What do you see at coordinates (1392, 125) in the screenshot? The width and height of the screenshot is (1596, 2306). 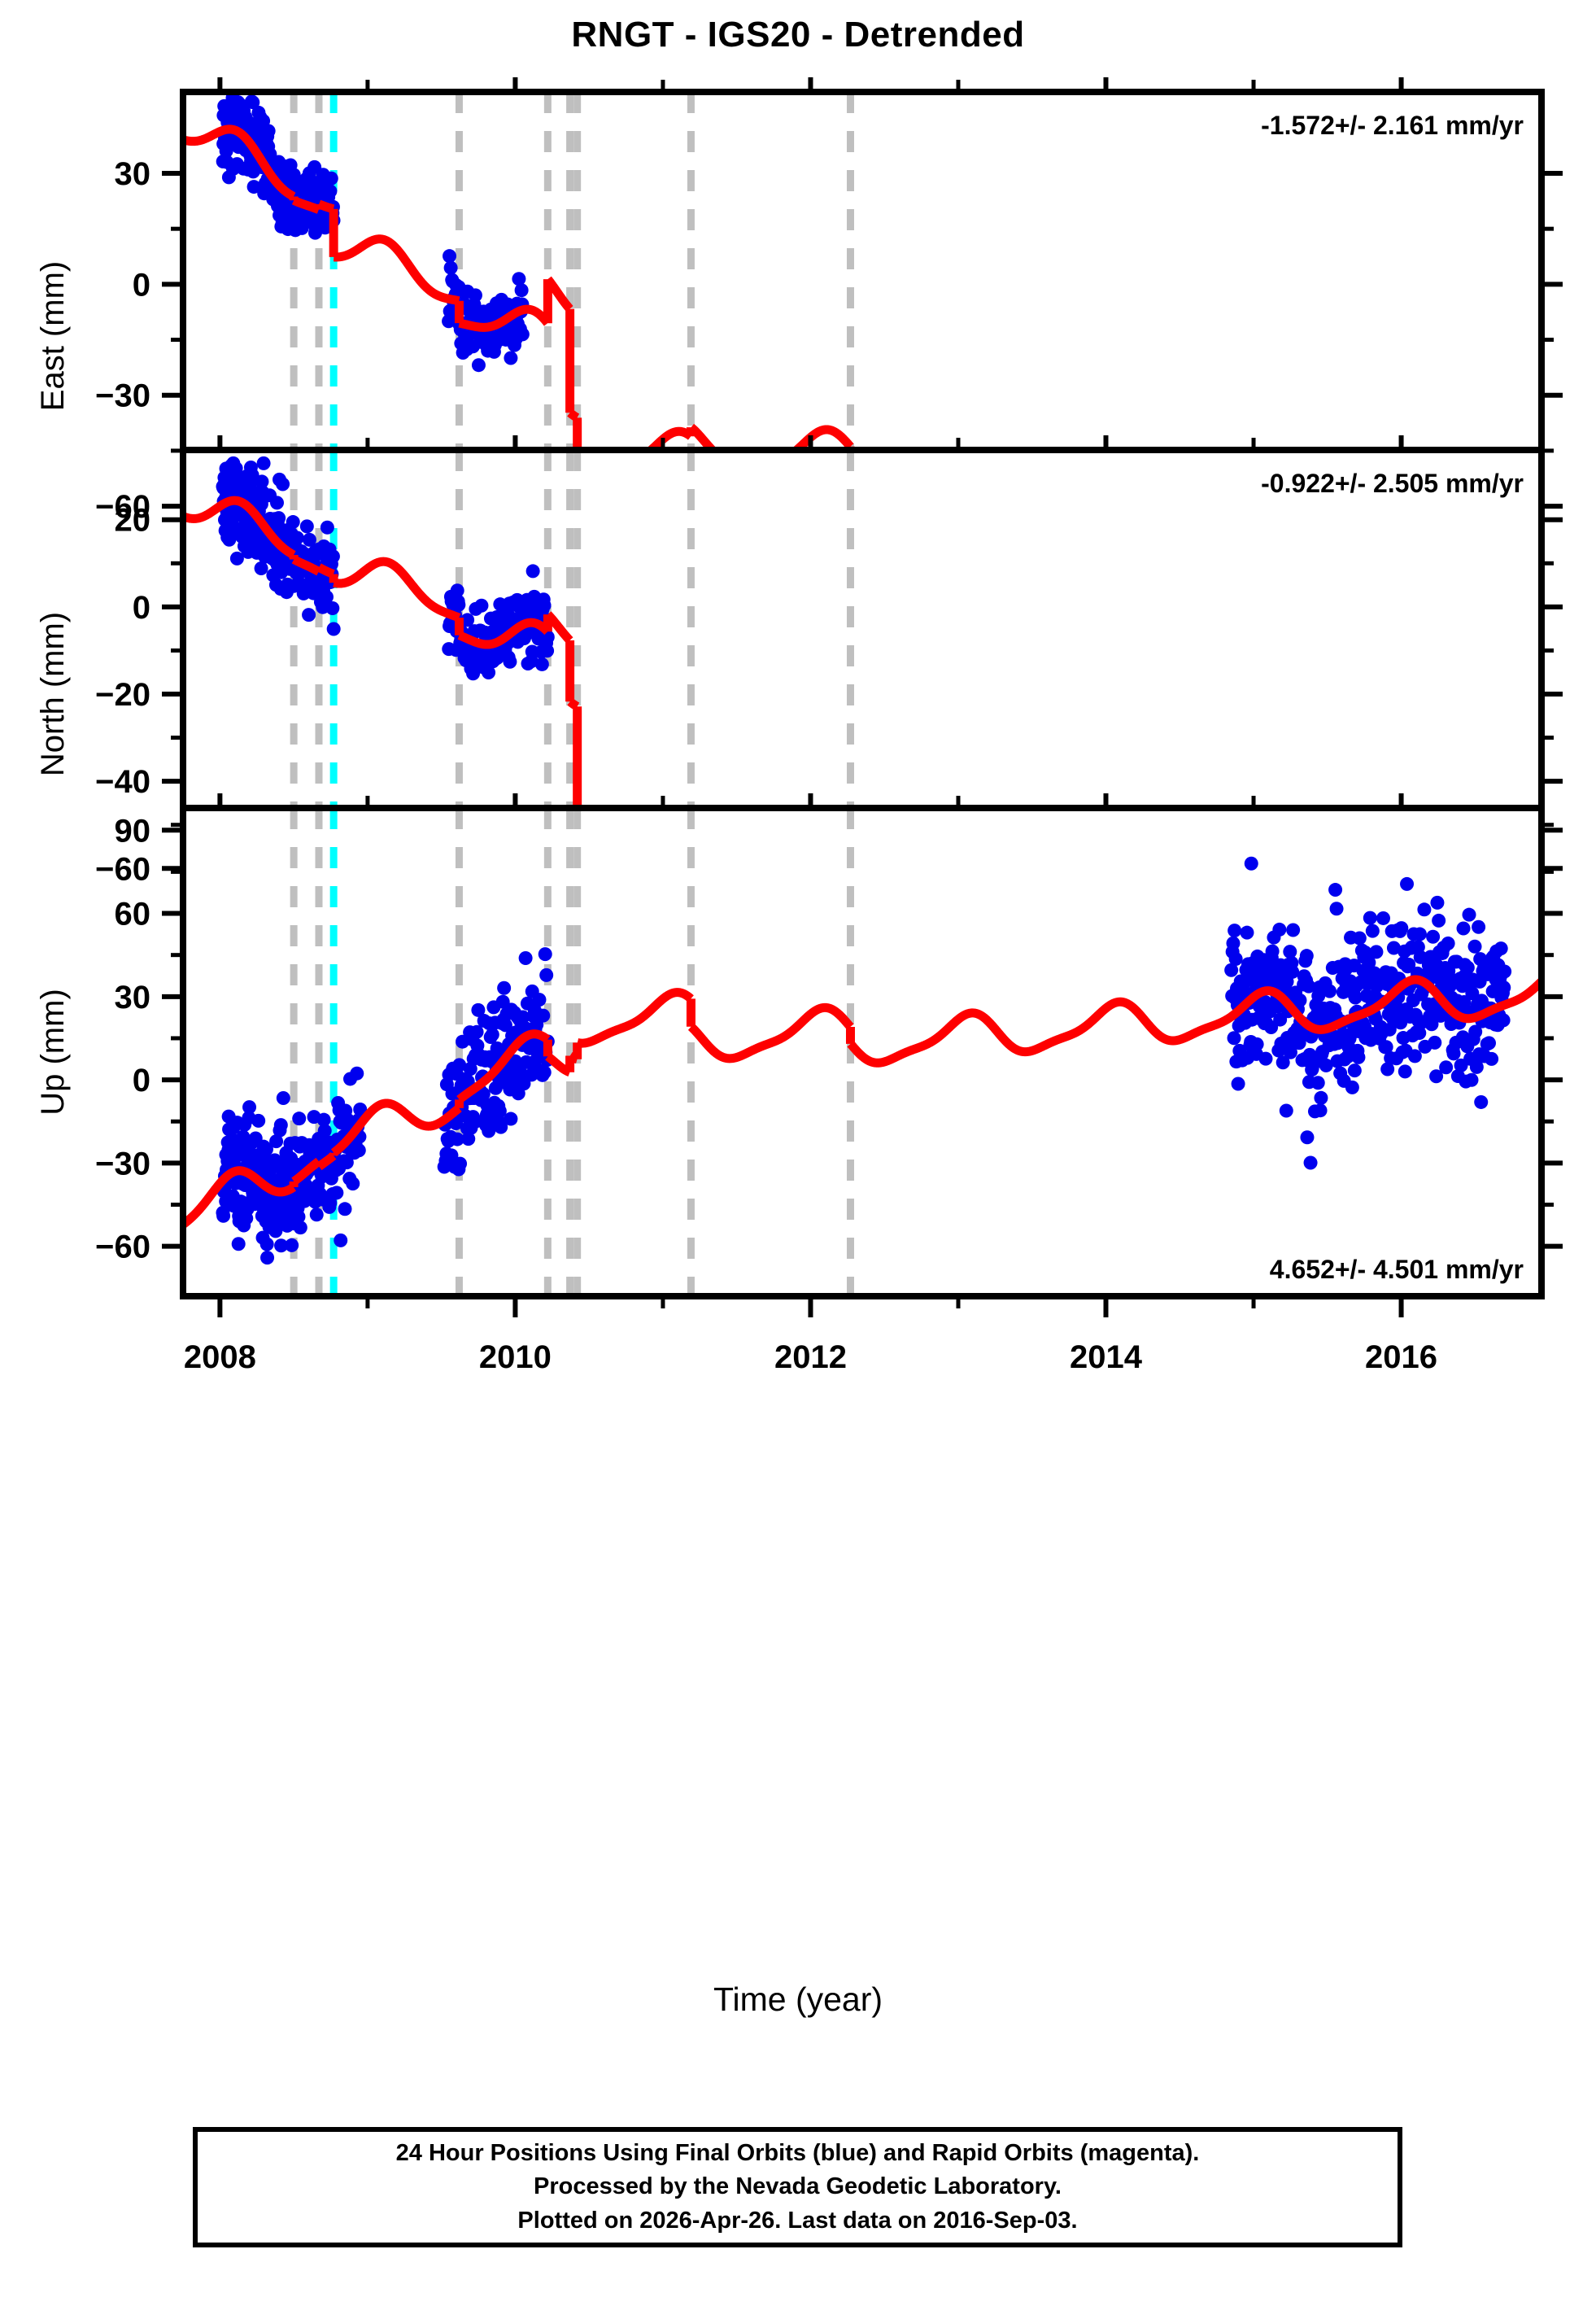 I see `rate-annotation-east: -1.572+/- 2.161 mm/yr` at bounding box center [1392, 125].